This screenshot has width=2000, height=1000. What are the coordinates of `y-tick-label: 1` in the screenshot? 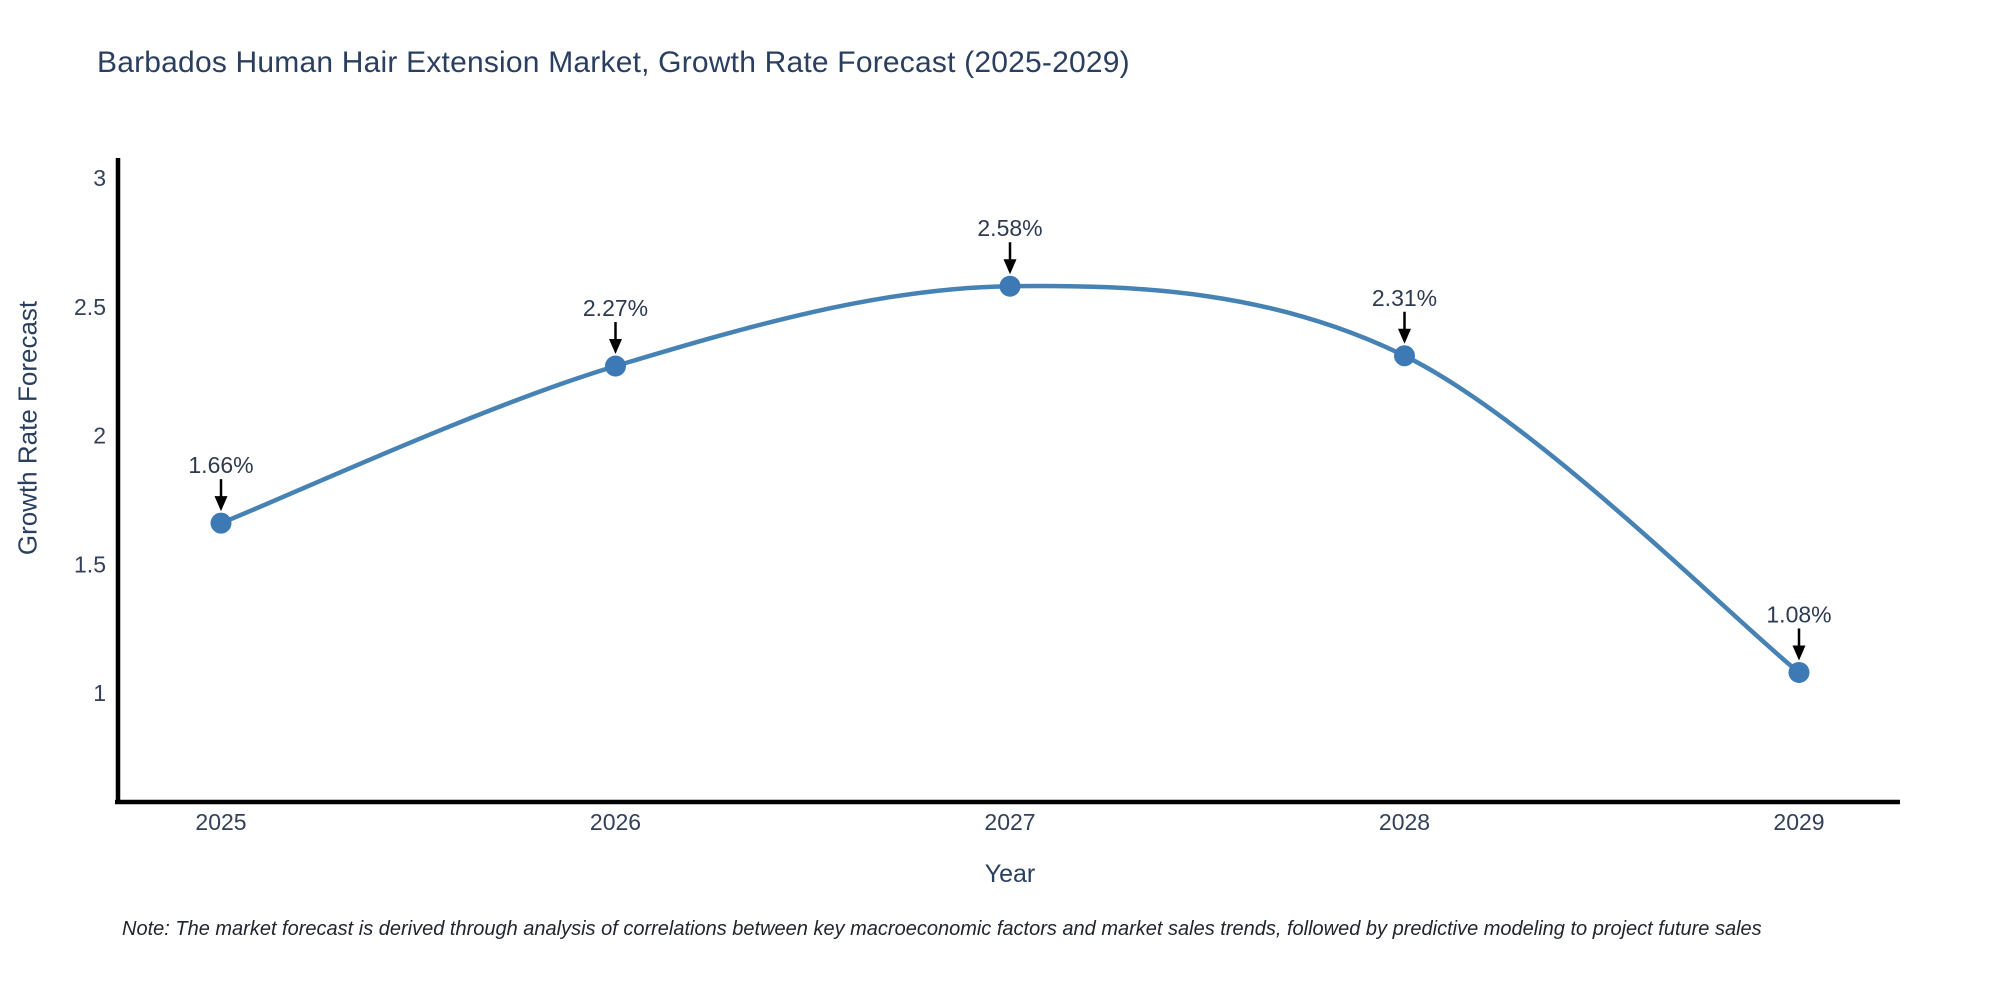 It's located at (99, 693).